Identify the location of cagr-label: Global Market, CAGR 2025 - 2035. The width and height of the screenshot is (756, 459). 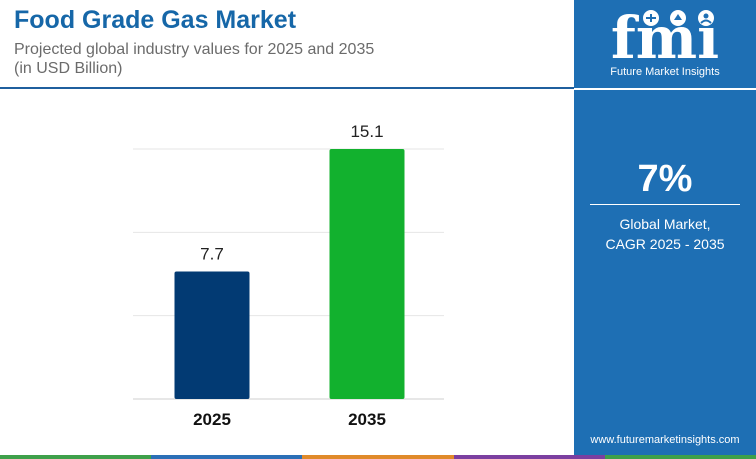
(665, 234).